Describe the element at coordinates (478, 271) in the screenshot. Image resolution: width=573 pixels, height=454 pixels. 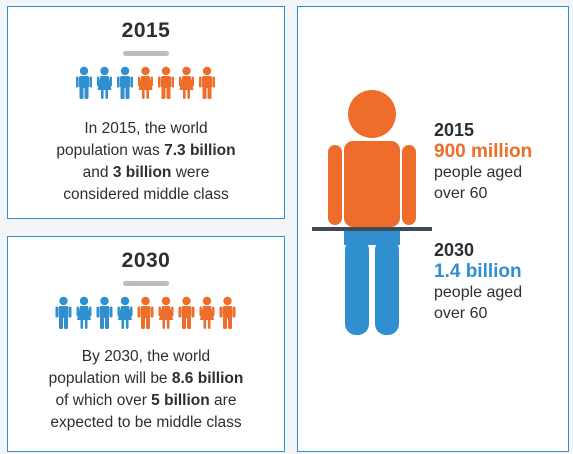
I see `stat-value: 1.4 billion` at that location.